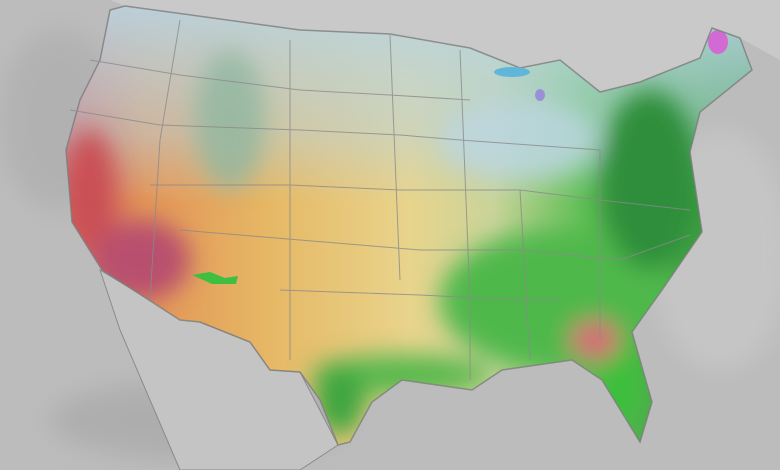  What do you see at coordinates (519, 84) in the screenshot?
I see `great-lakes` at bounding box center [519, 84].